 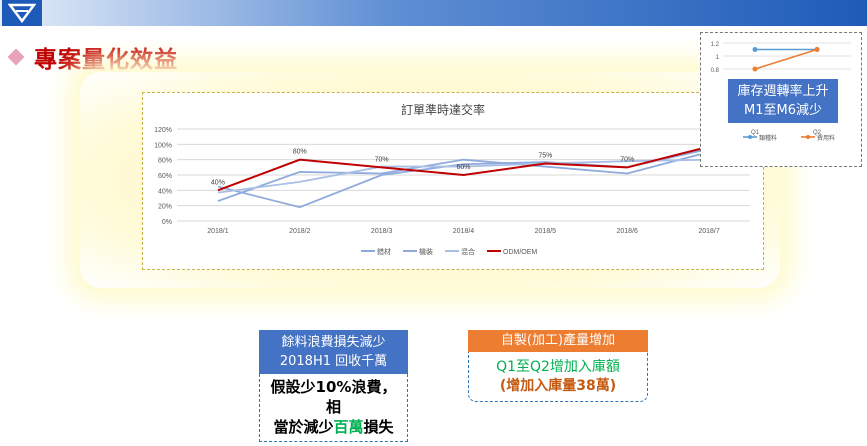 What do you see at coordinates (520, 252) in the screenshot?
I see `legend-label: ODM/OEM` at bounding box center [520, 252].